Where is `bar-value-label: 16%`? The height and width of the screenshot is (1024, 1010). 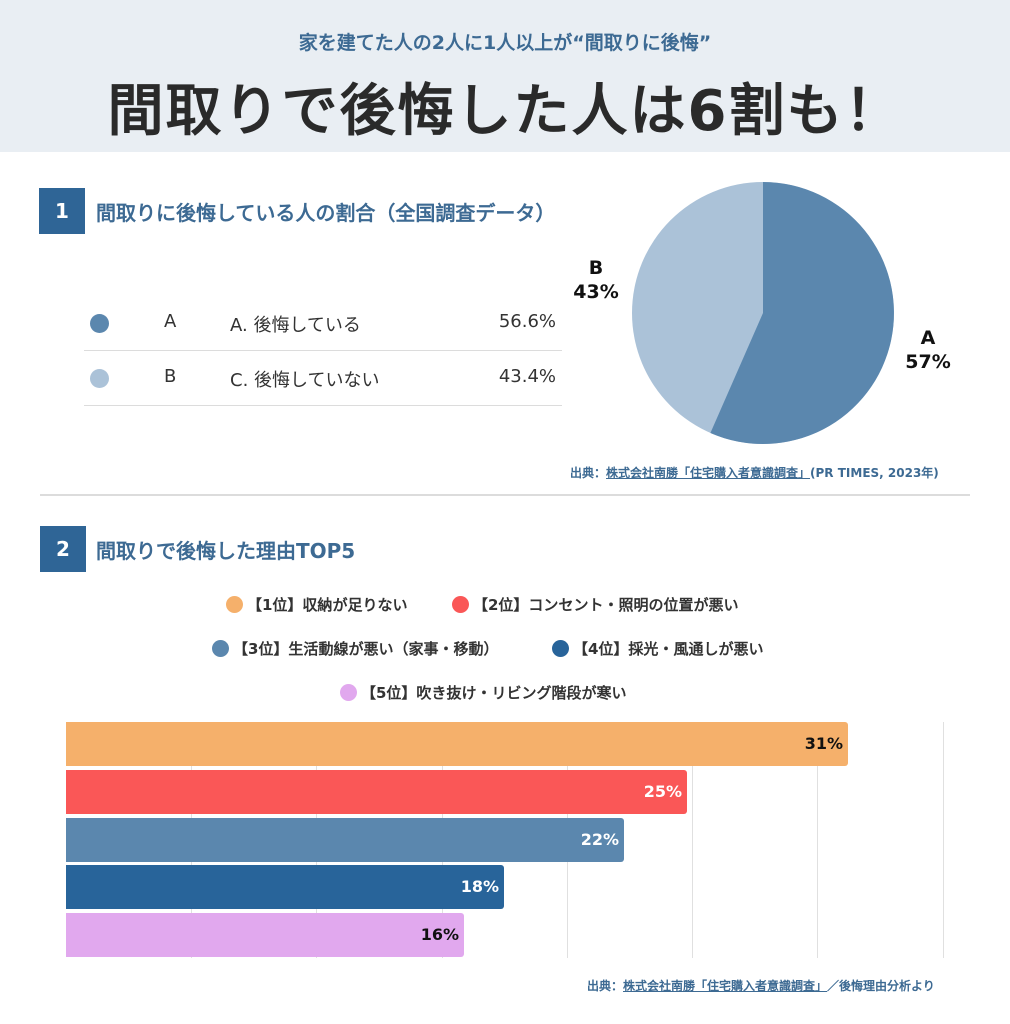 bar-value-label: 16% is located at coordinates (439, 934).